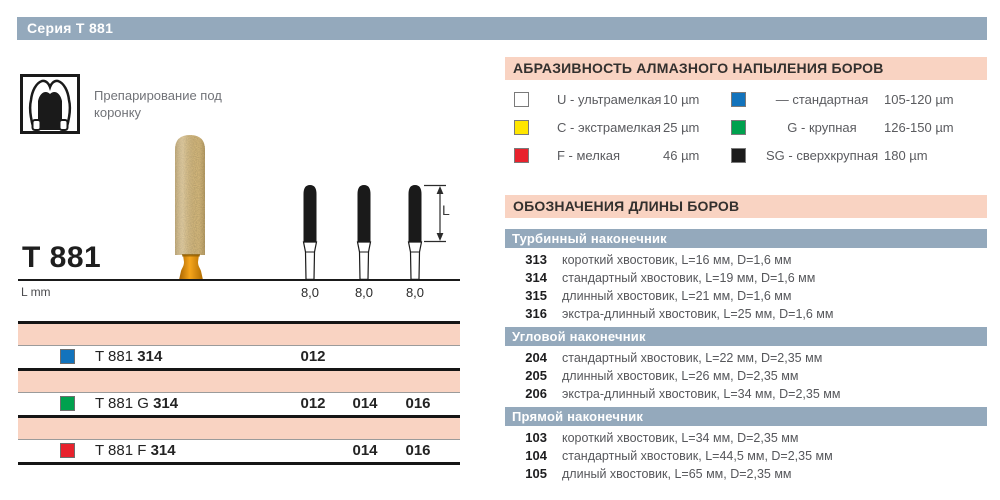  I want to click on shank-description: длинный хвостовик, L=26 мм, D=2,35 мм, so click(680, 376).